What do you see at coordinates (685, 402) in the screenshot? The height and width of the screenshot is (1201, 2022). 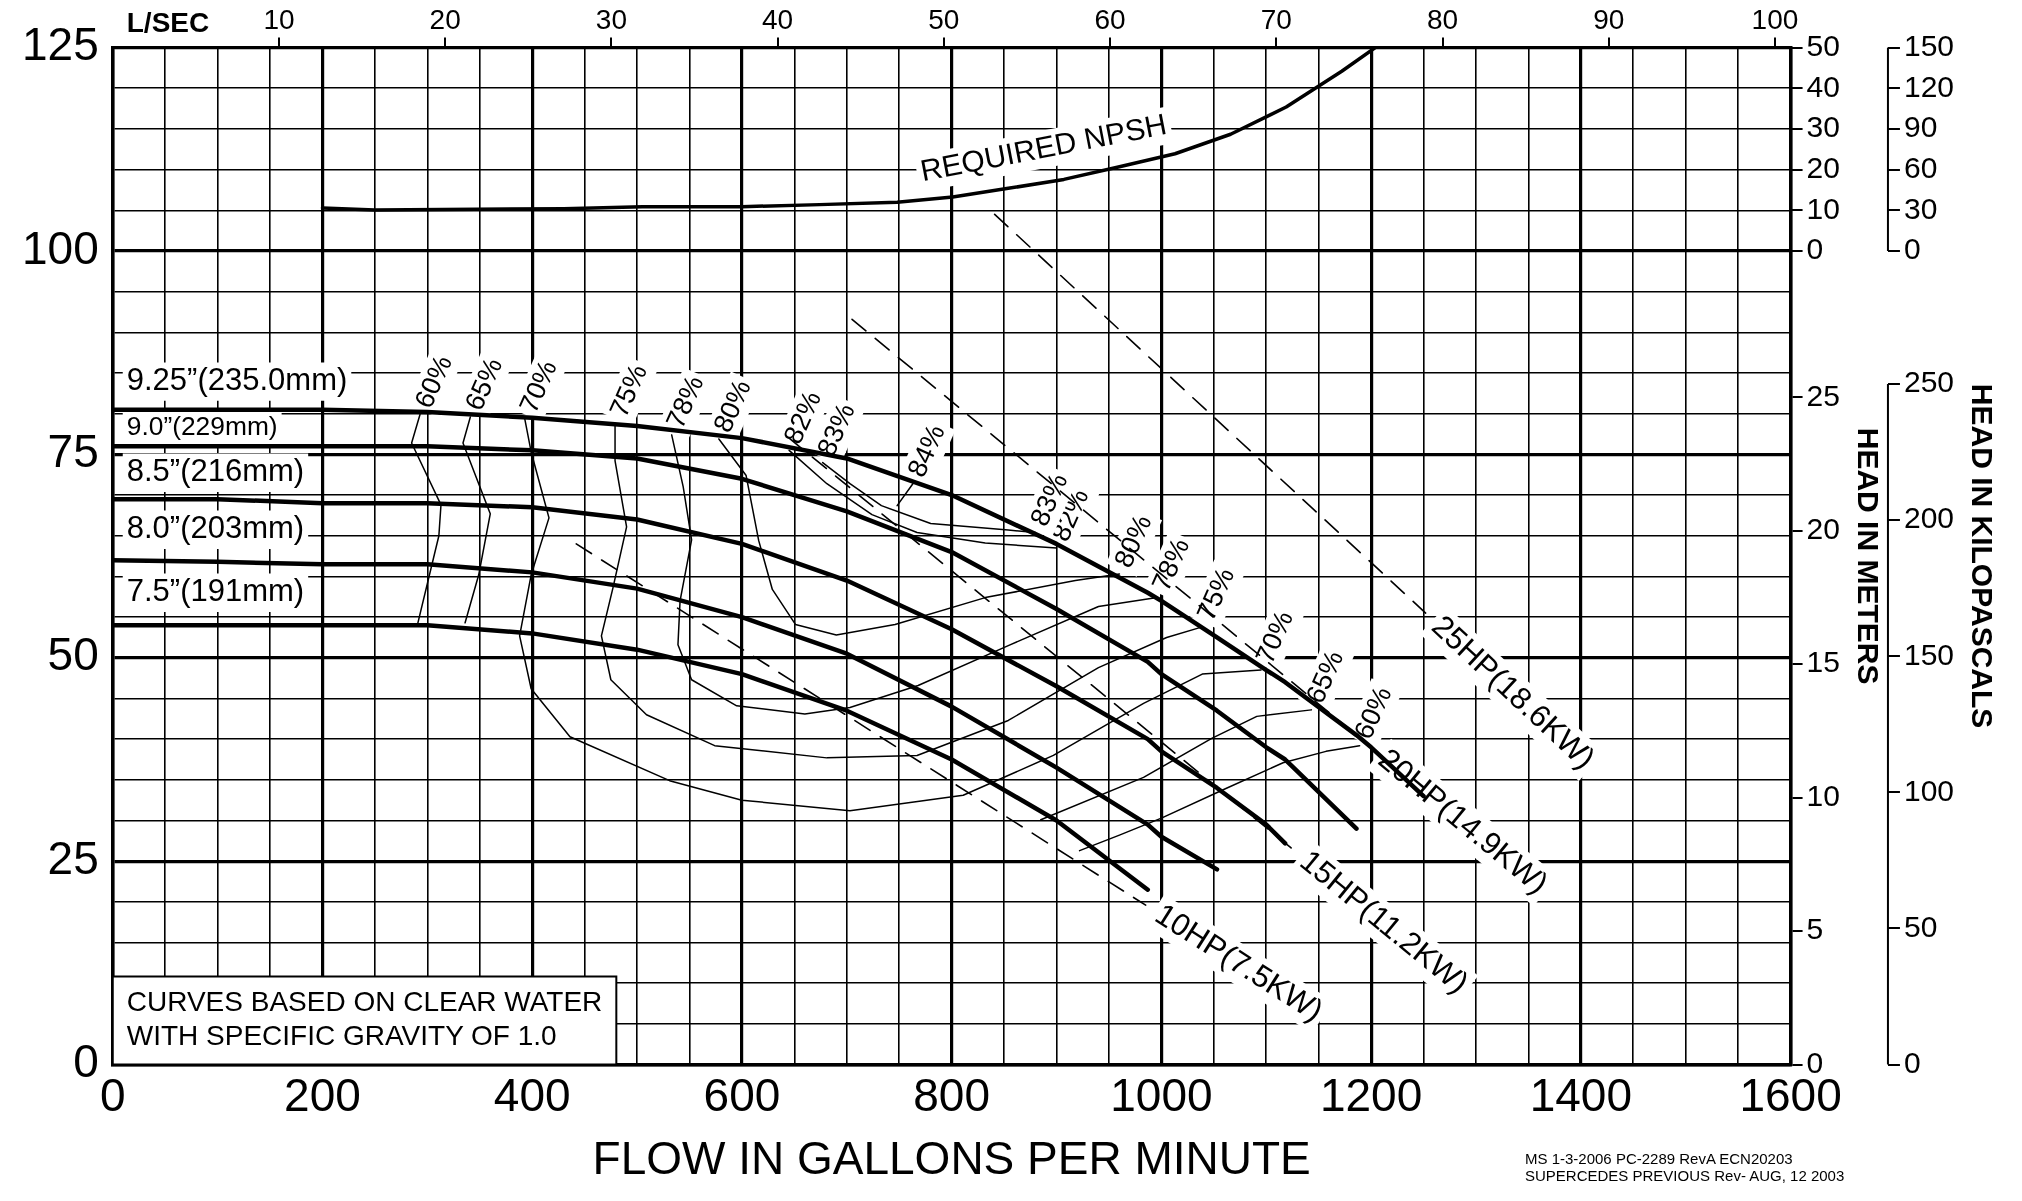 I see `text: 78%` at bounding box center [685, 402].